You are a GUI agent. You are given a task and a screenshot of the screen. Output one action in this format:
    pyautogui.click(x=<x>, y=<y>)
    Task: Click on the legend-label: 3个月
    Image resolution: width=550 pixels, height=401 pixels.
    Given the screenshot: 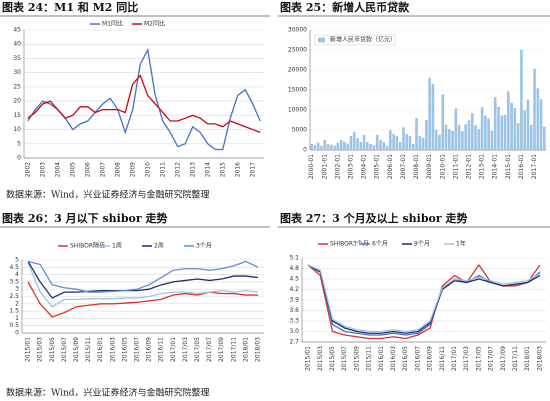 What is the action you would take?
    pyautogui.click(x=204, y=246)
    